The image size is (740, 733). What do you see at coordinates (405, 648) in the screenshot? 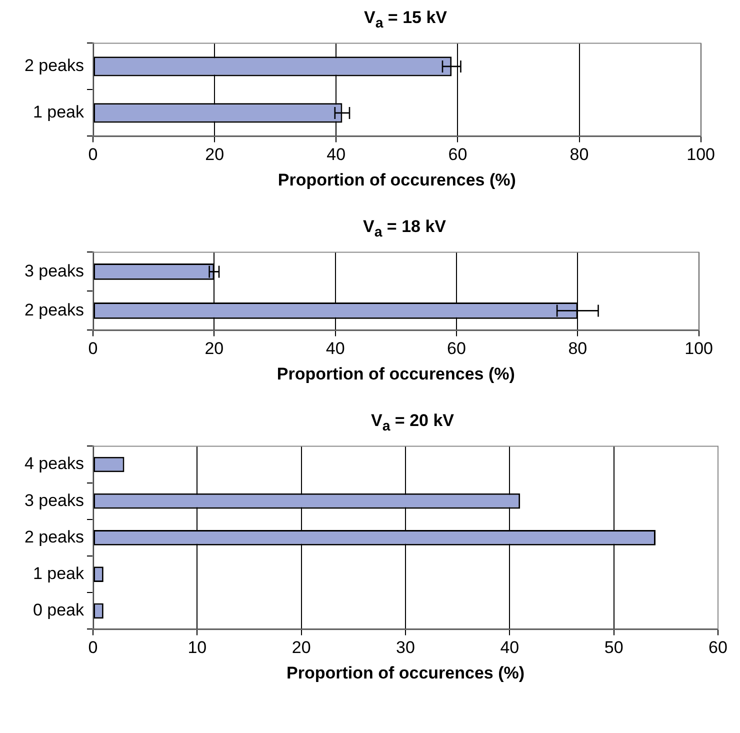
I see `x-tick-label: 30` at bounding box center [405, 648].